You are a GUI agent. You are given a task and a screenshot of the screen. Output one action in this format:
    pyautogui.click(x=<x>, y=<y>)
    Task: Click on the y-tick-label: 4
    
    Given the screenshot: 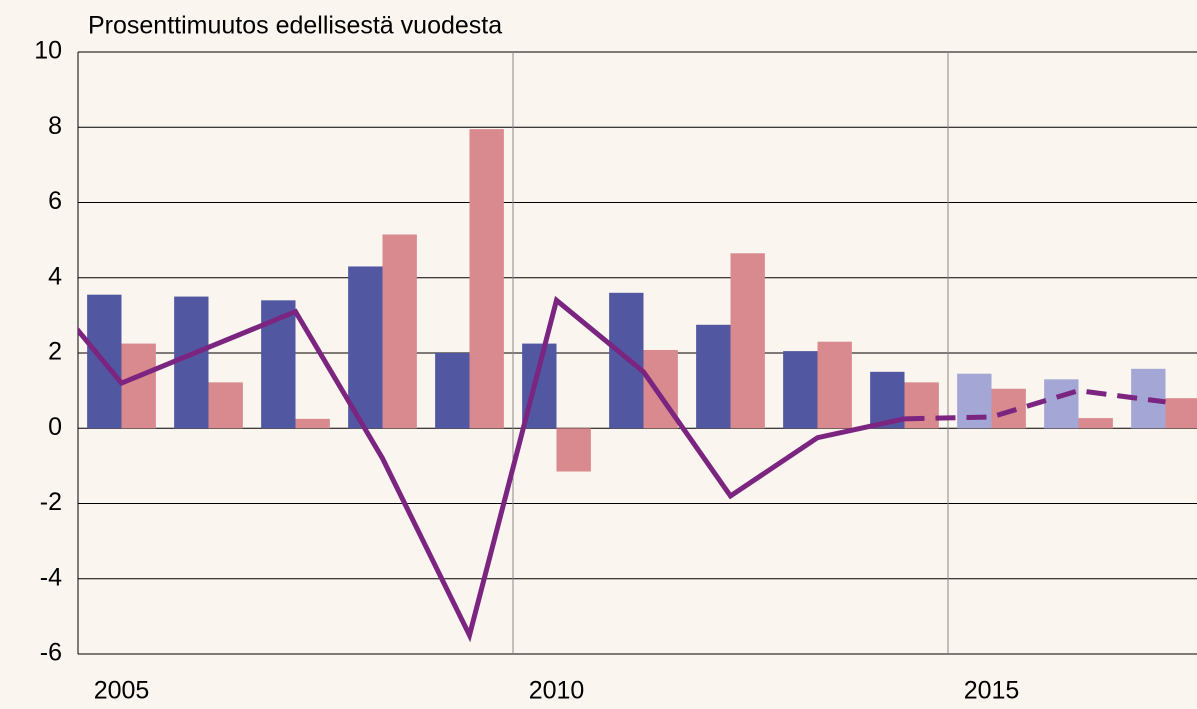 What is the action you would take?
    pyautogui.click(x=55, y=276)
    